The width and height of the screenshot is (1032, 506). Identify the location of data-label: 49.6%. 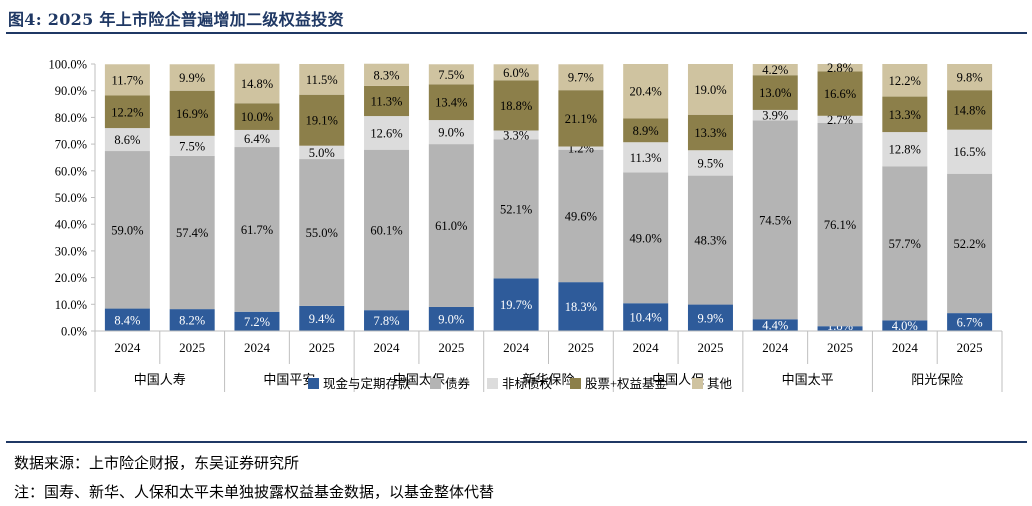
(581, 216).